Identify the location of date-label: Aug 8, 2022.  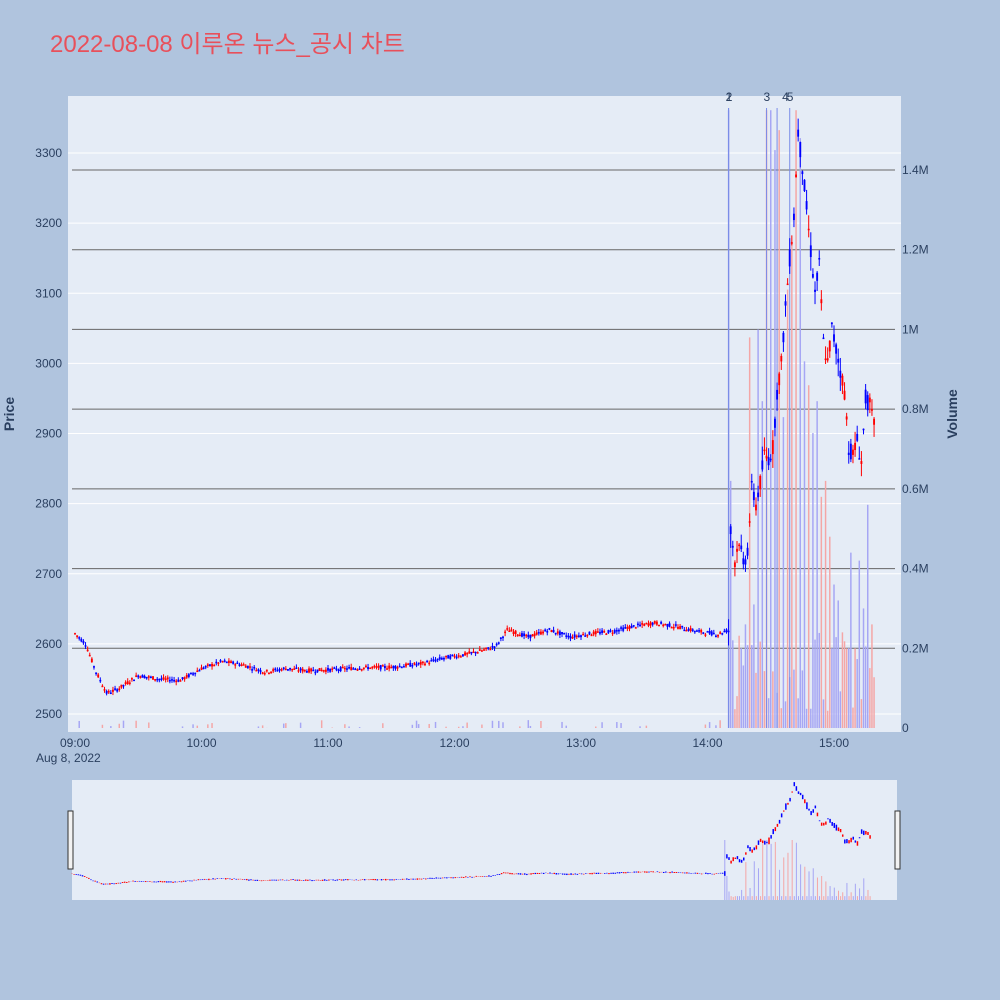
(68, 758).